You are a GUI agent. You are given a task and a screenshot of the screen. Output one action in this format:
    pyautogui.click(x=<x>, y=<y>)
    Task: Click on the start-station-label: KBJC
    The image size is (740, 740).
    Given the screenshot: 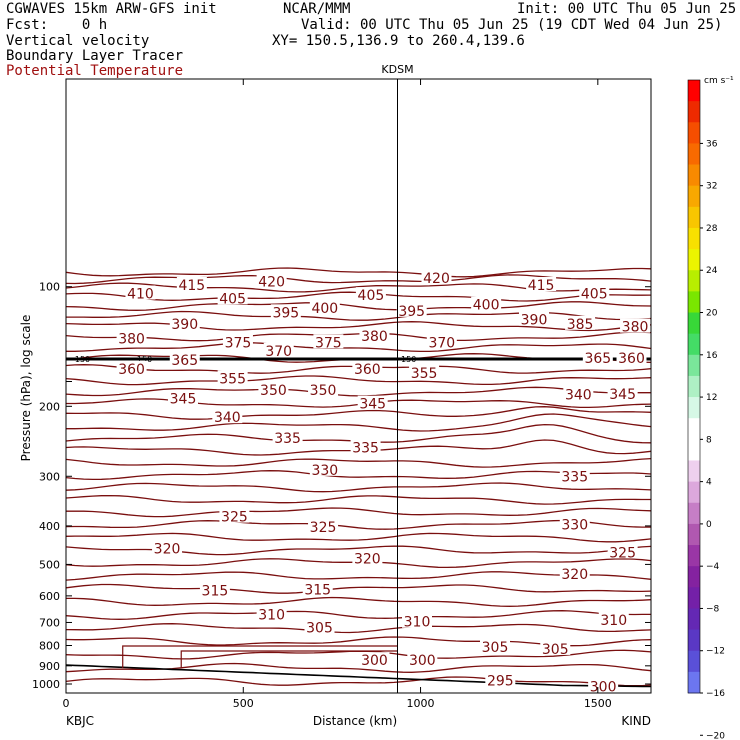 What is the action you would take?
    pyautogui.click(x=80, y=721)
    